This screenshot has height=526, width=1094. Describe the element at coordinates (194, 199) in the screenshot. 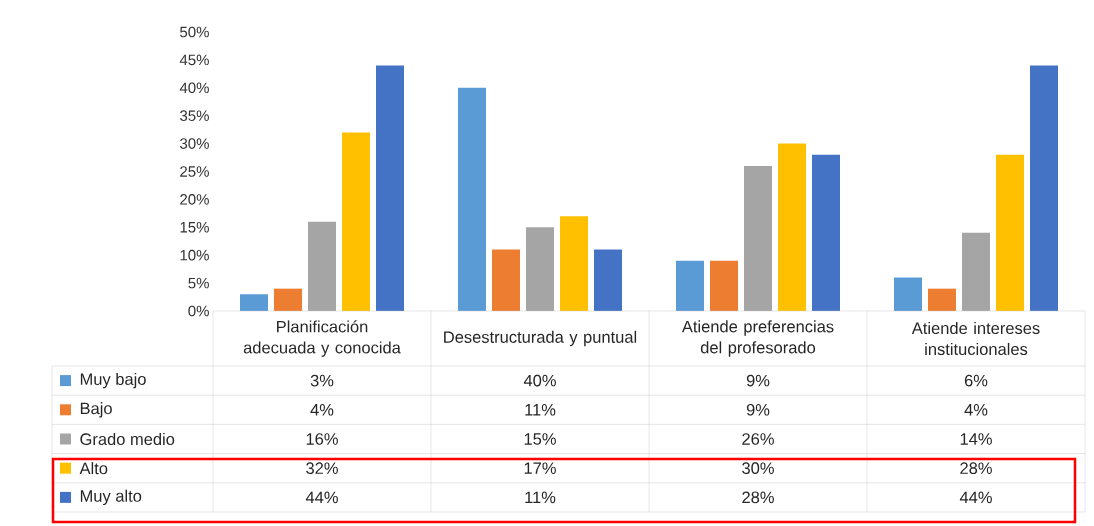

I see `y-tick-label: 20%` at that location.